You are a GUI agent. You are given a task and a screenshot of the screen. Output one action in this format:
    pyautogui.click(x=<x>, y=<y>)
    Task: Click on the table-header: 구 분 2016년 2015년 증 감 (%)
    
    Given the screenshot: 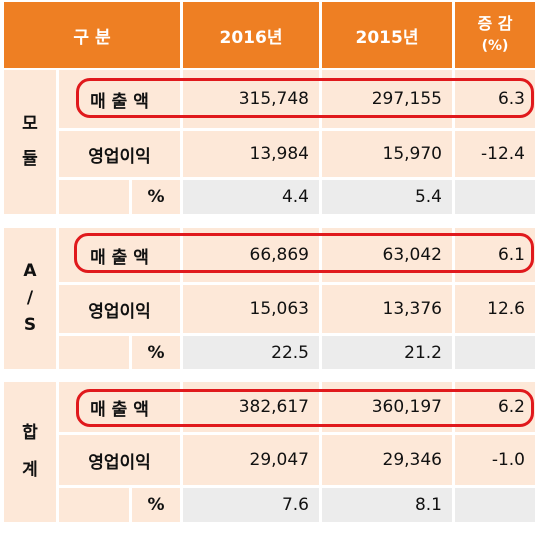 What is the action you would take?
    pyautogui.click(x=269, y=35)
    